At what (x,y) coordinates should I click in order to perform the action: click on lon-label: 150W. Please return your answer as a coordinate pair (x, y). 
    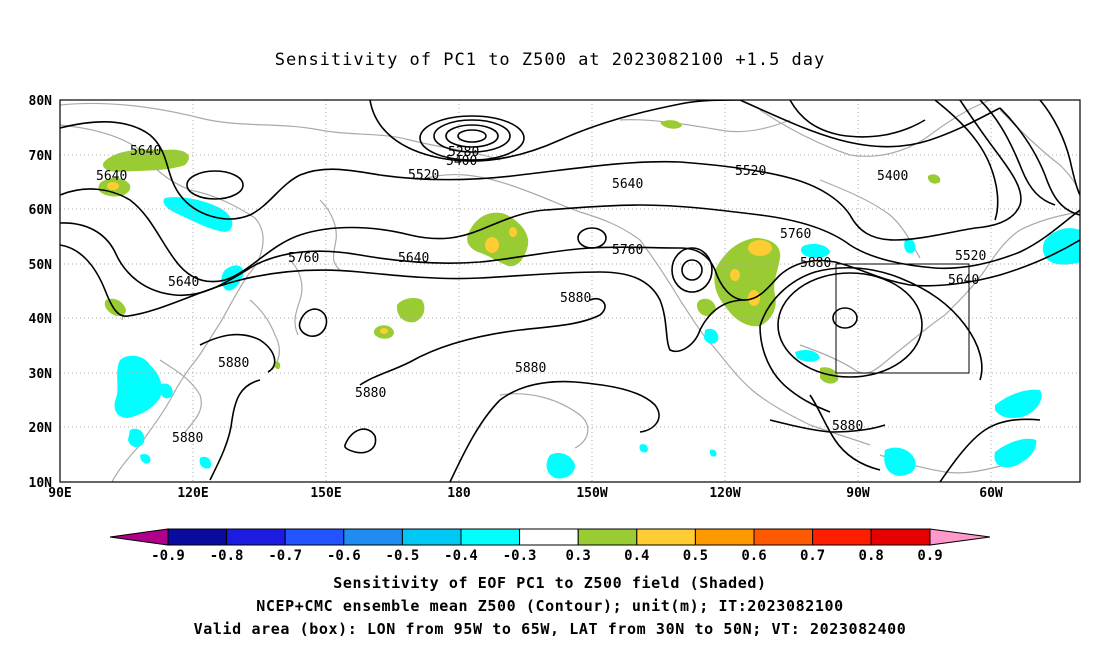
    Looking at the image, I should click on (591, 493).